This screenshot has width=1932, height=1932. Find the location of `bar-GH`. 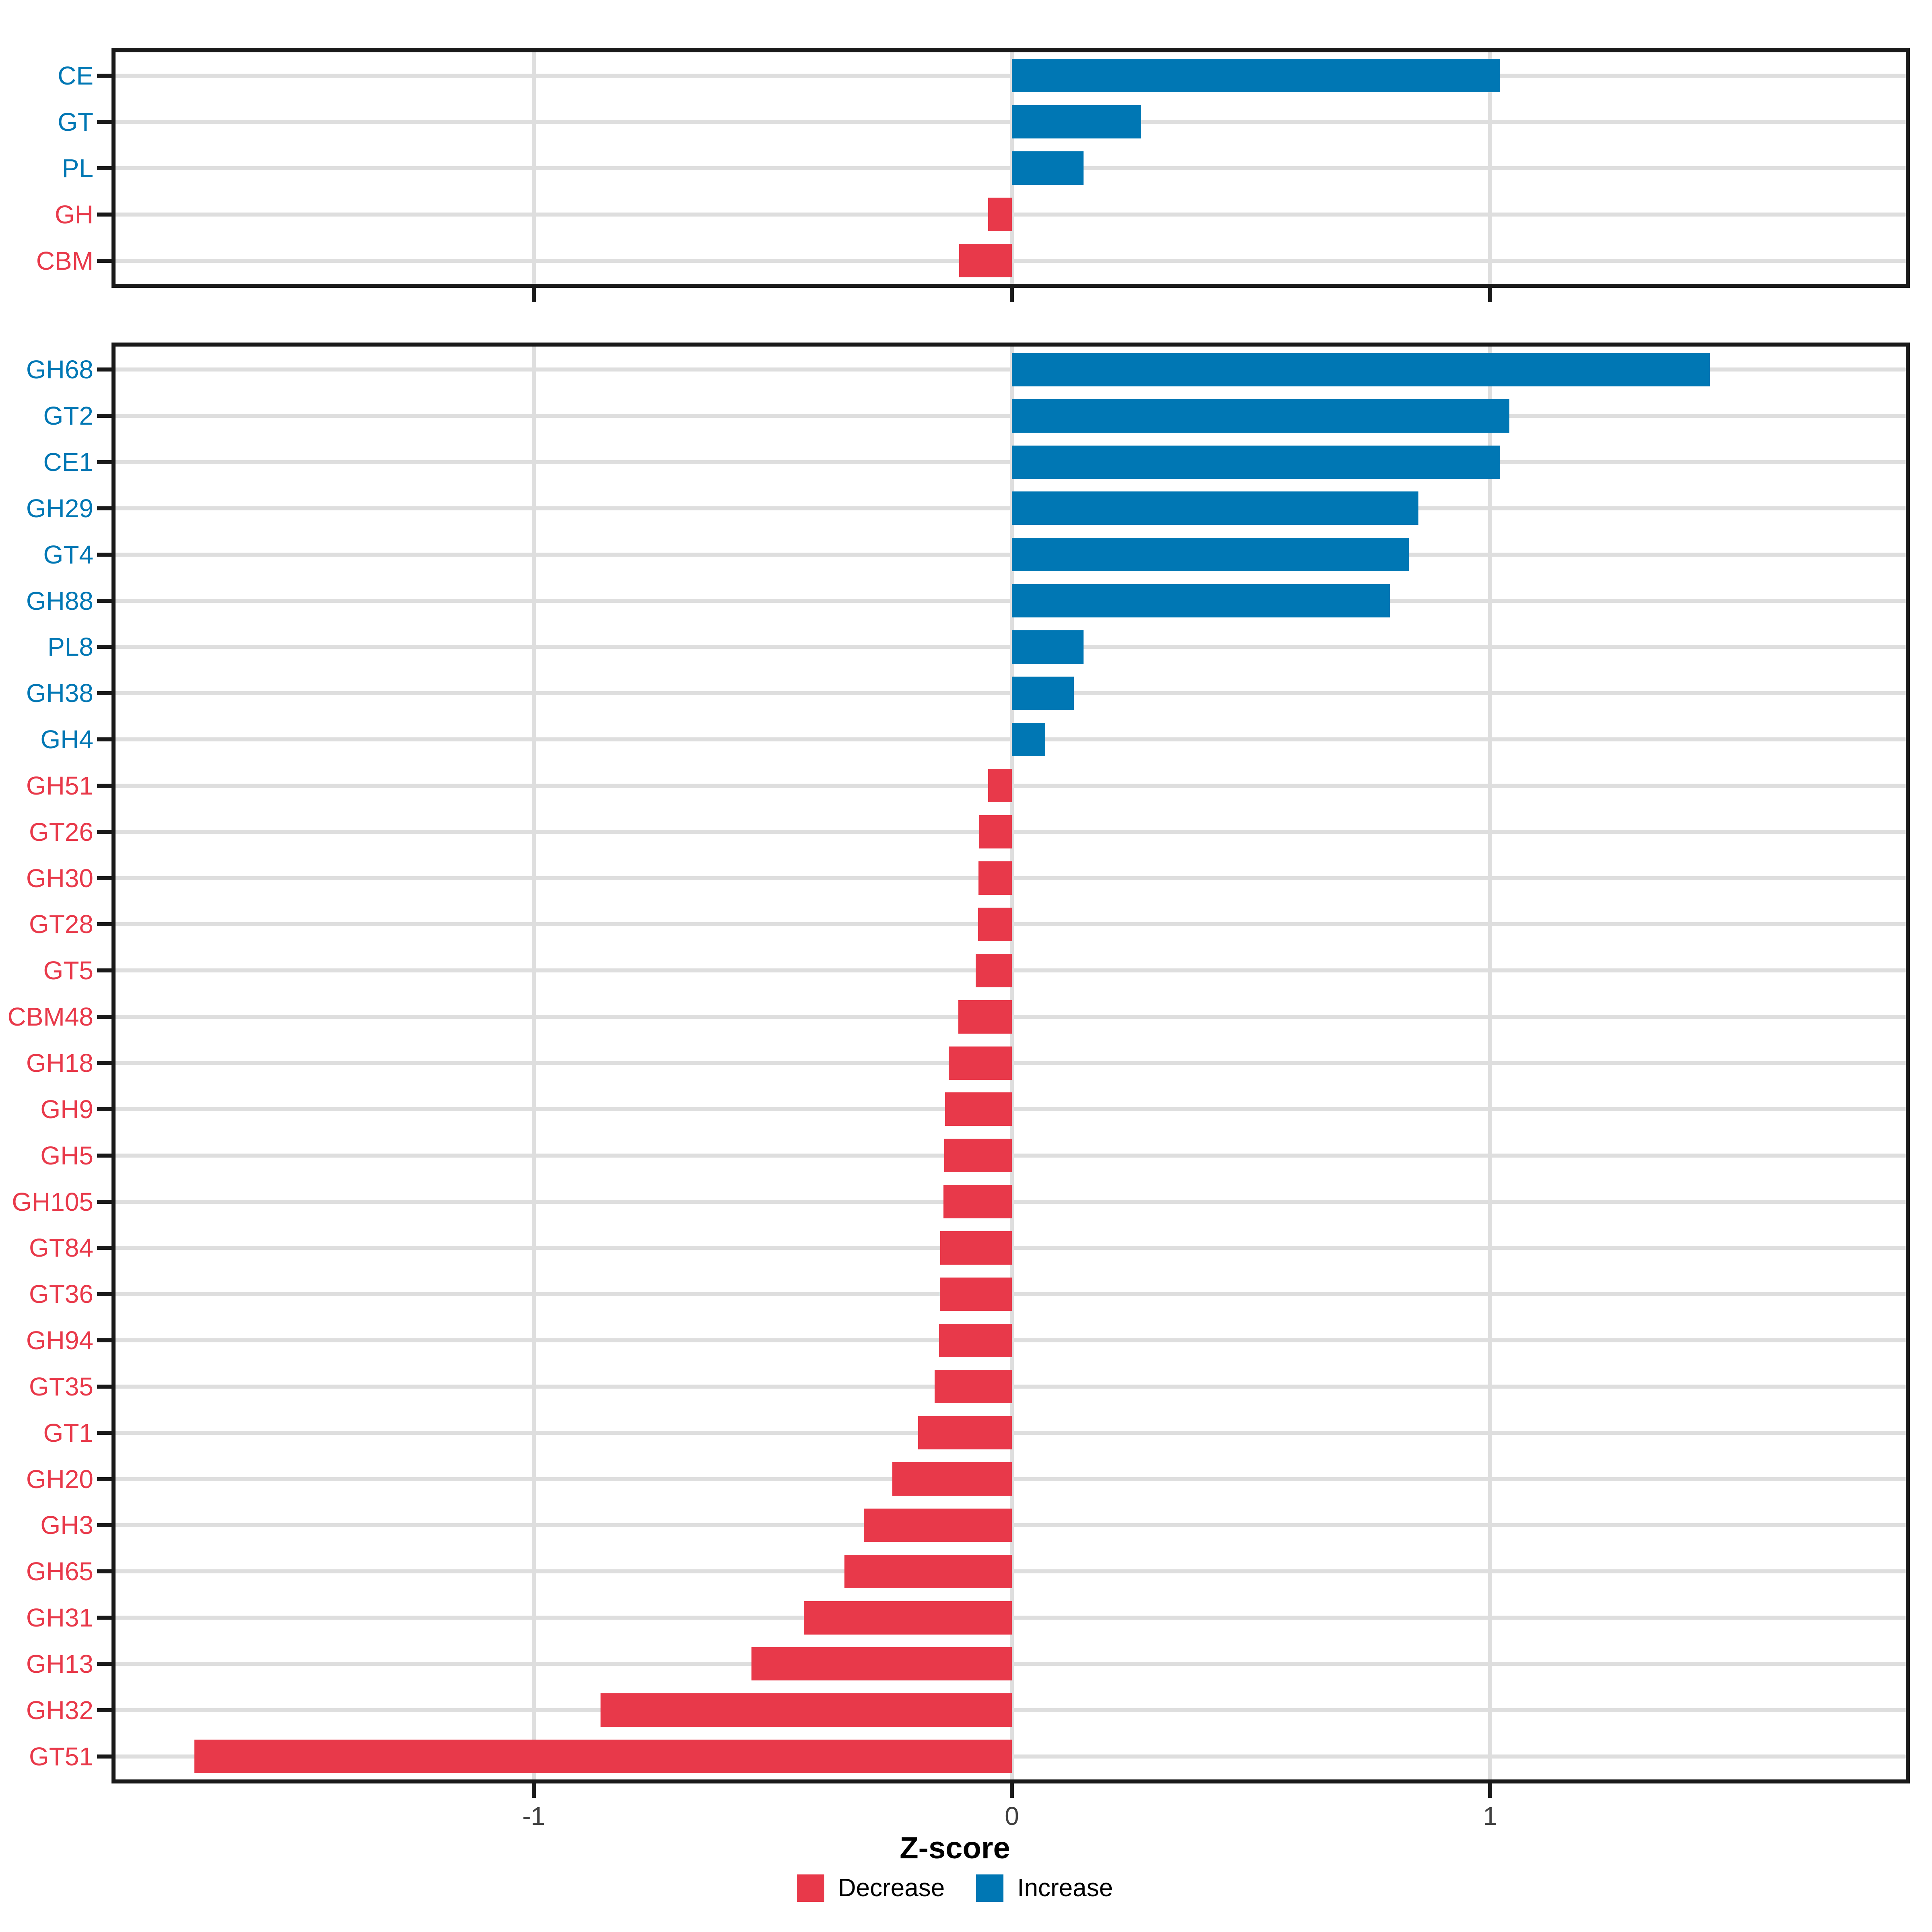

bar-GH is located at coordinates (1000, 214).